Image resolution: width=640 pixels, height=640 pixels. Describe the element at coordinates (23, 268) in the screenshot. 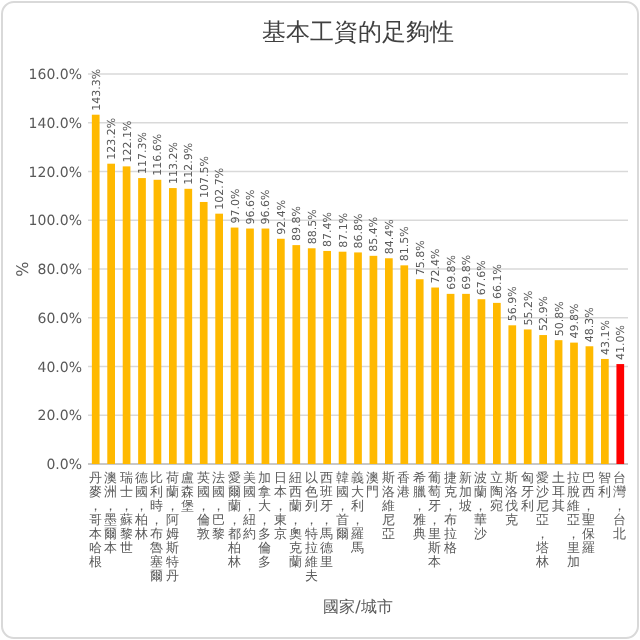

I see `y-axis-title: %` at that location.